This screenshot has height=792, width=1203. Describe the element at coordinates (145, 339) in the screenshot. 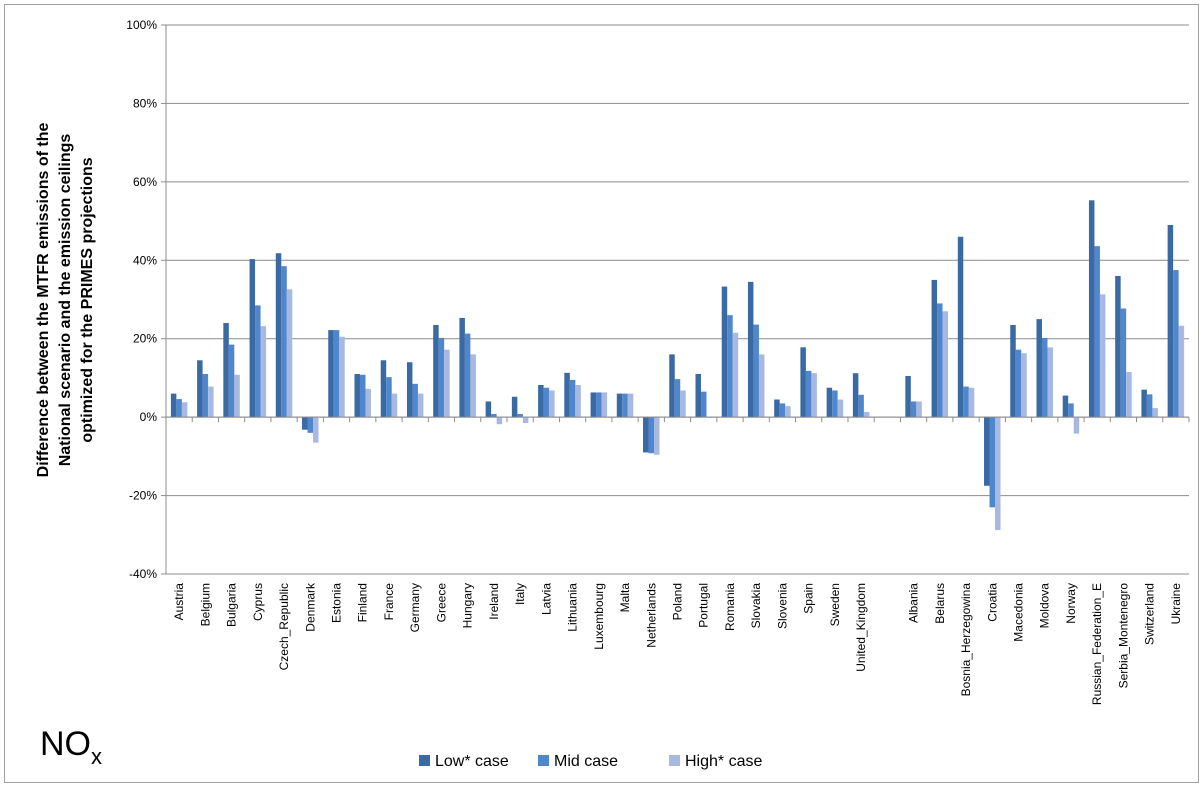

I see `y-tick-label: 20%` at that location.